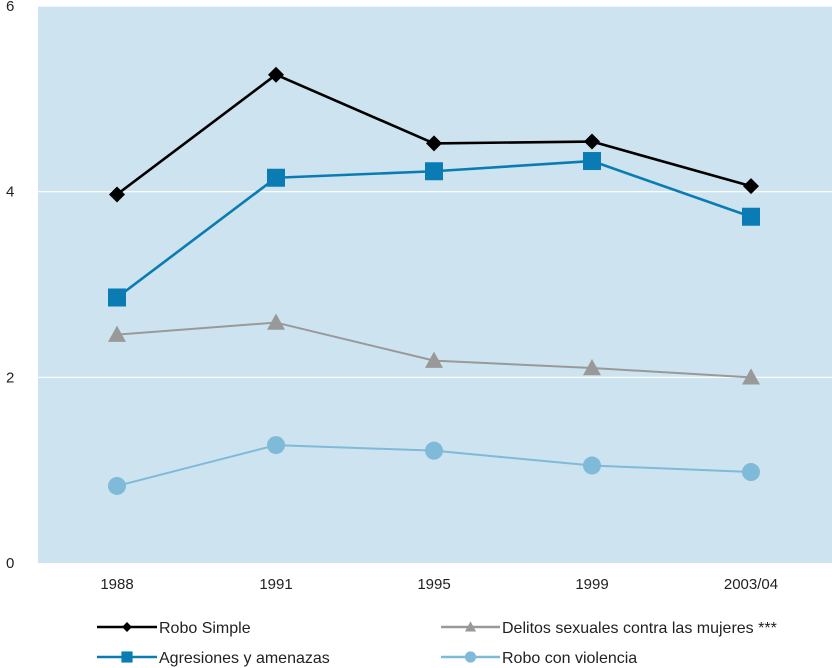  Describe the element at coordinates (10, 377) in the screenshot. I see `y-tick-label: 2` at that location.